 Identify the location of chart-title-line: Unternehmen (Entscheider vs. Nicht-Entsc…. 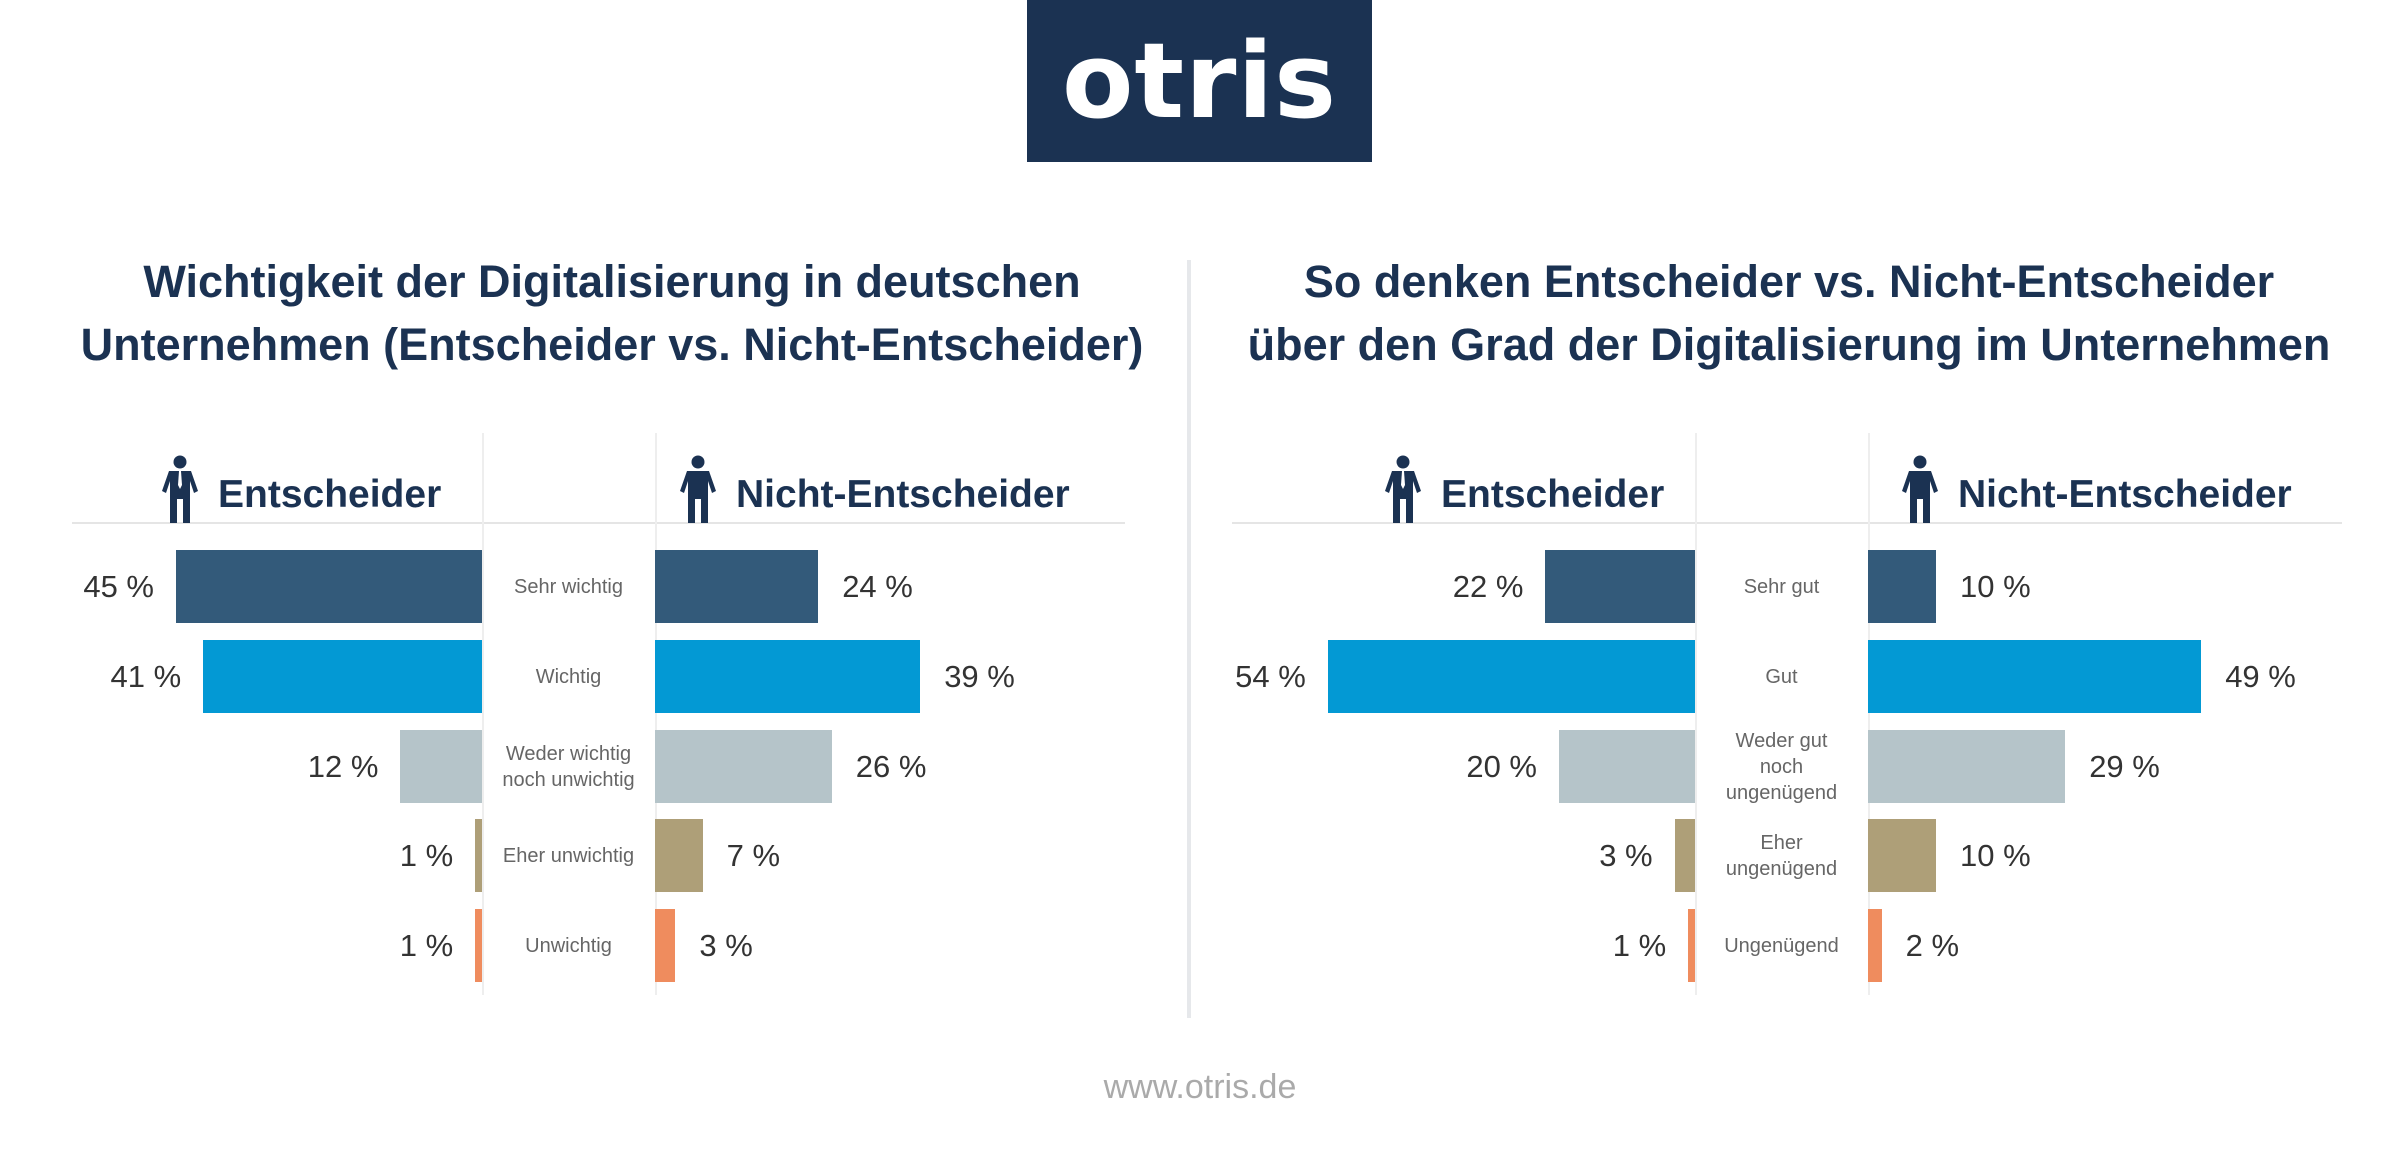
(612, 344).